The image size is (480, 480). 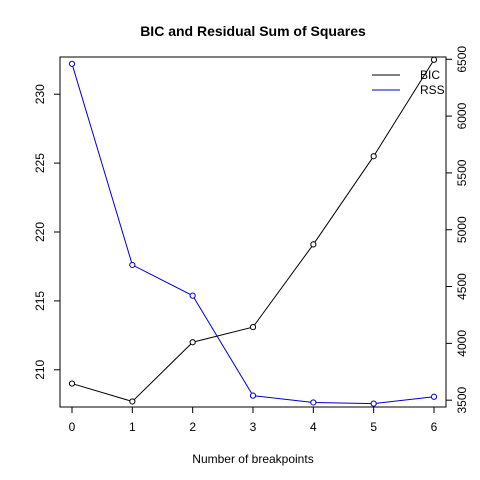 What do you see at coordinates (40, 301) in the screenshot?
I see `y-left-tick-label: 215` at bounding box center [40, 301].